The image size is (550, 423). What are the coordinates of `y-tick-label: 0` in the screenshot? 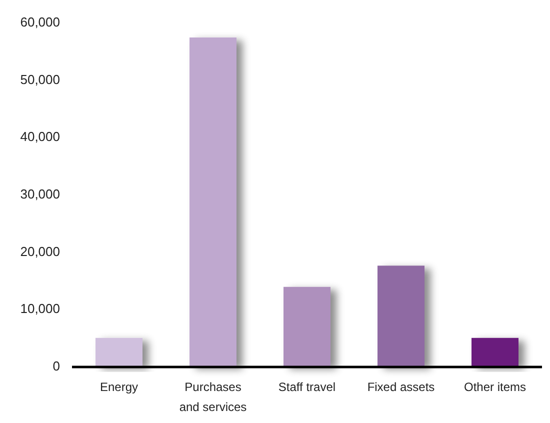 It's located at (56, 366).